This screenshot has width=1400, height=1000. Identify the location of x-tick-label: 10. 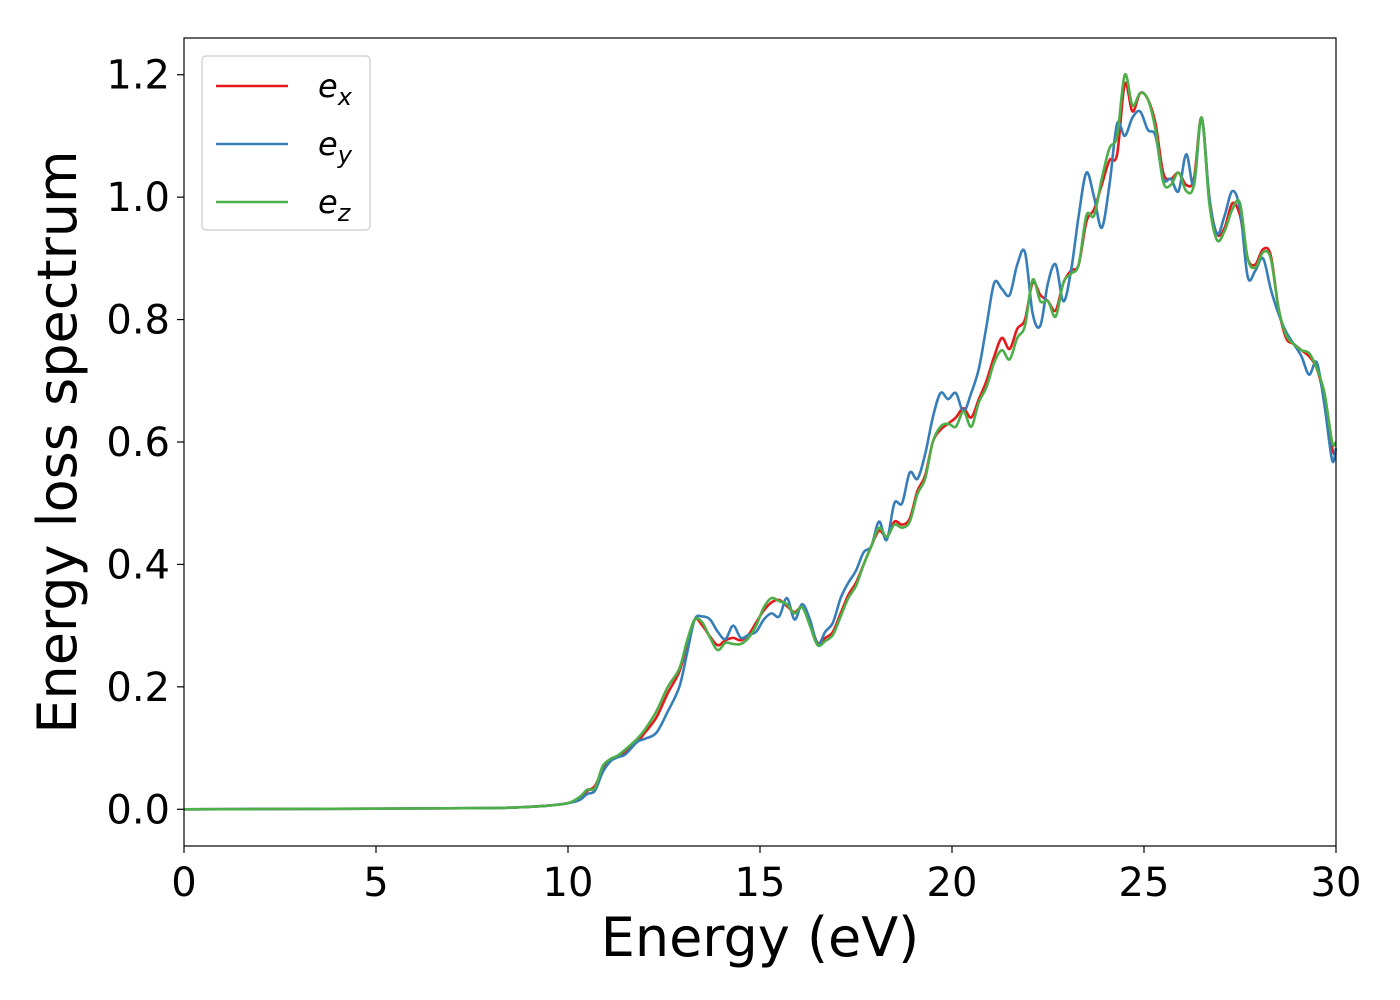
(568, 883).